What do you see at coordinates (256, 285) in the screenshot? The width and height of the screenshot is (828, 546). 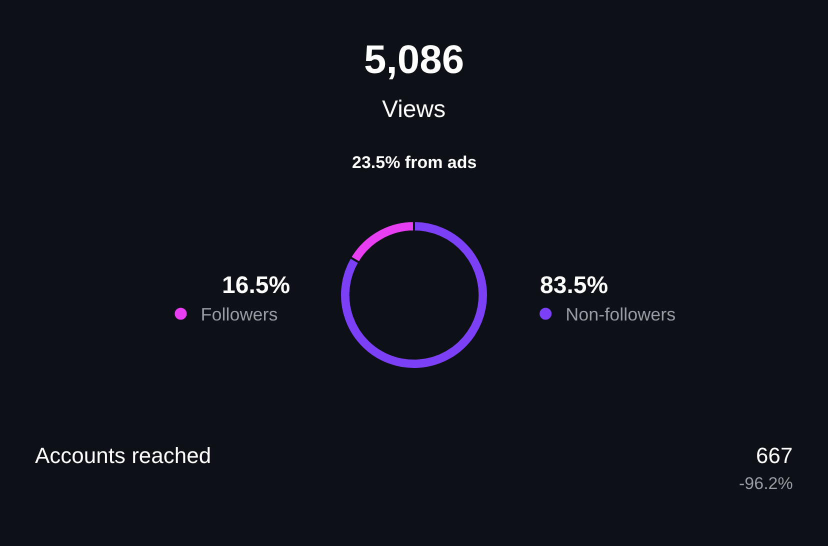 I see `data-label: 16.5%` at bounding box center [256, 285].